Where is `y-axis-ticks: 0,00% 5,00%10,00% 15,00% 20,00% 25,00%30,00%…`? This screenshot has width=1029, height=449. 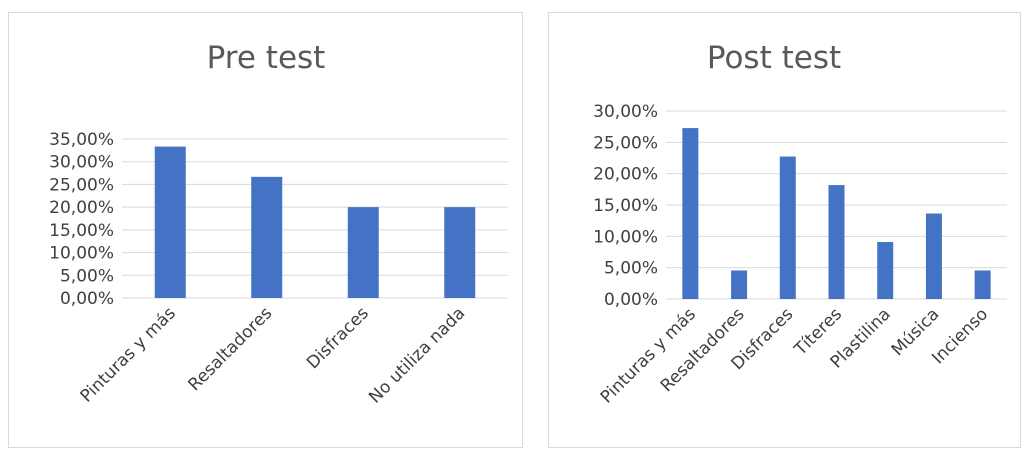 y-axis-ticks: 0,00% 5,00%10,00% 15,00% 20,00% 25,00%30,00%… is located at coordinates (81, 219).